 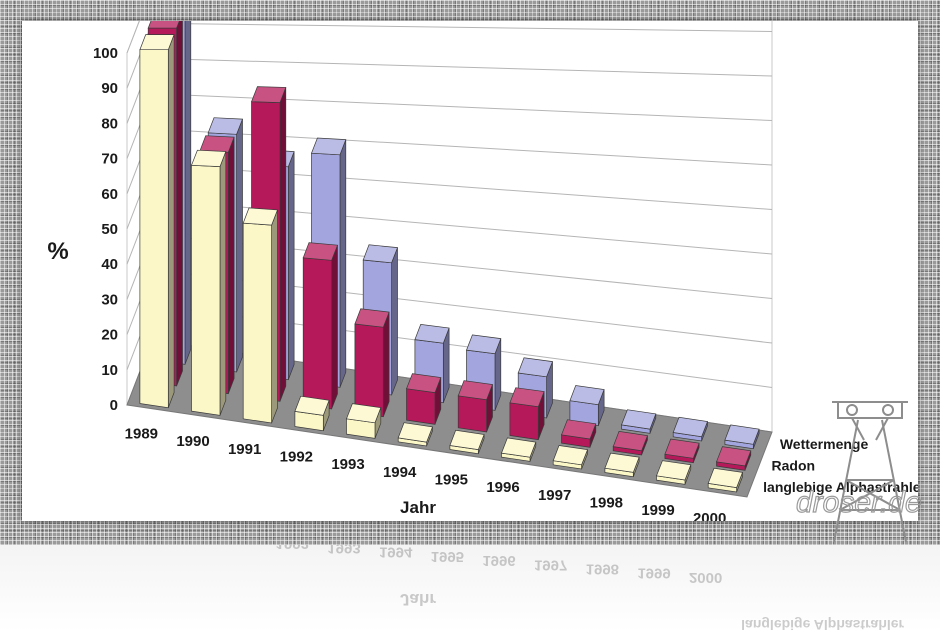 I want to click on bar-langlebige-alphastrahler-2000, so click(x=725, y=480).